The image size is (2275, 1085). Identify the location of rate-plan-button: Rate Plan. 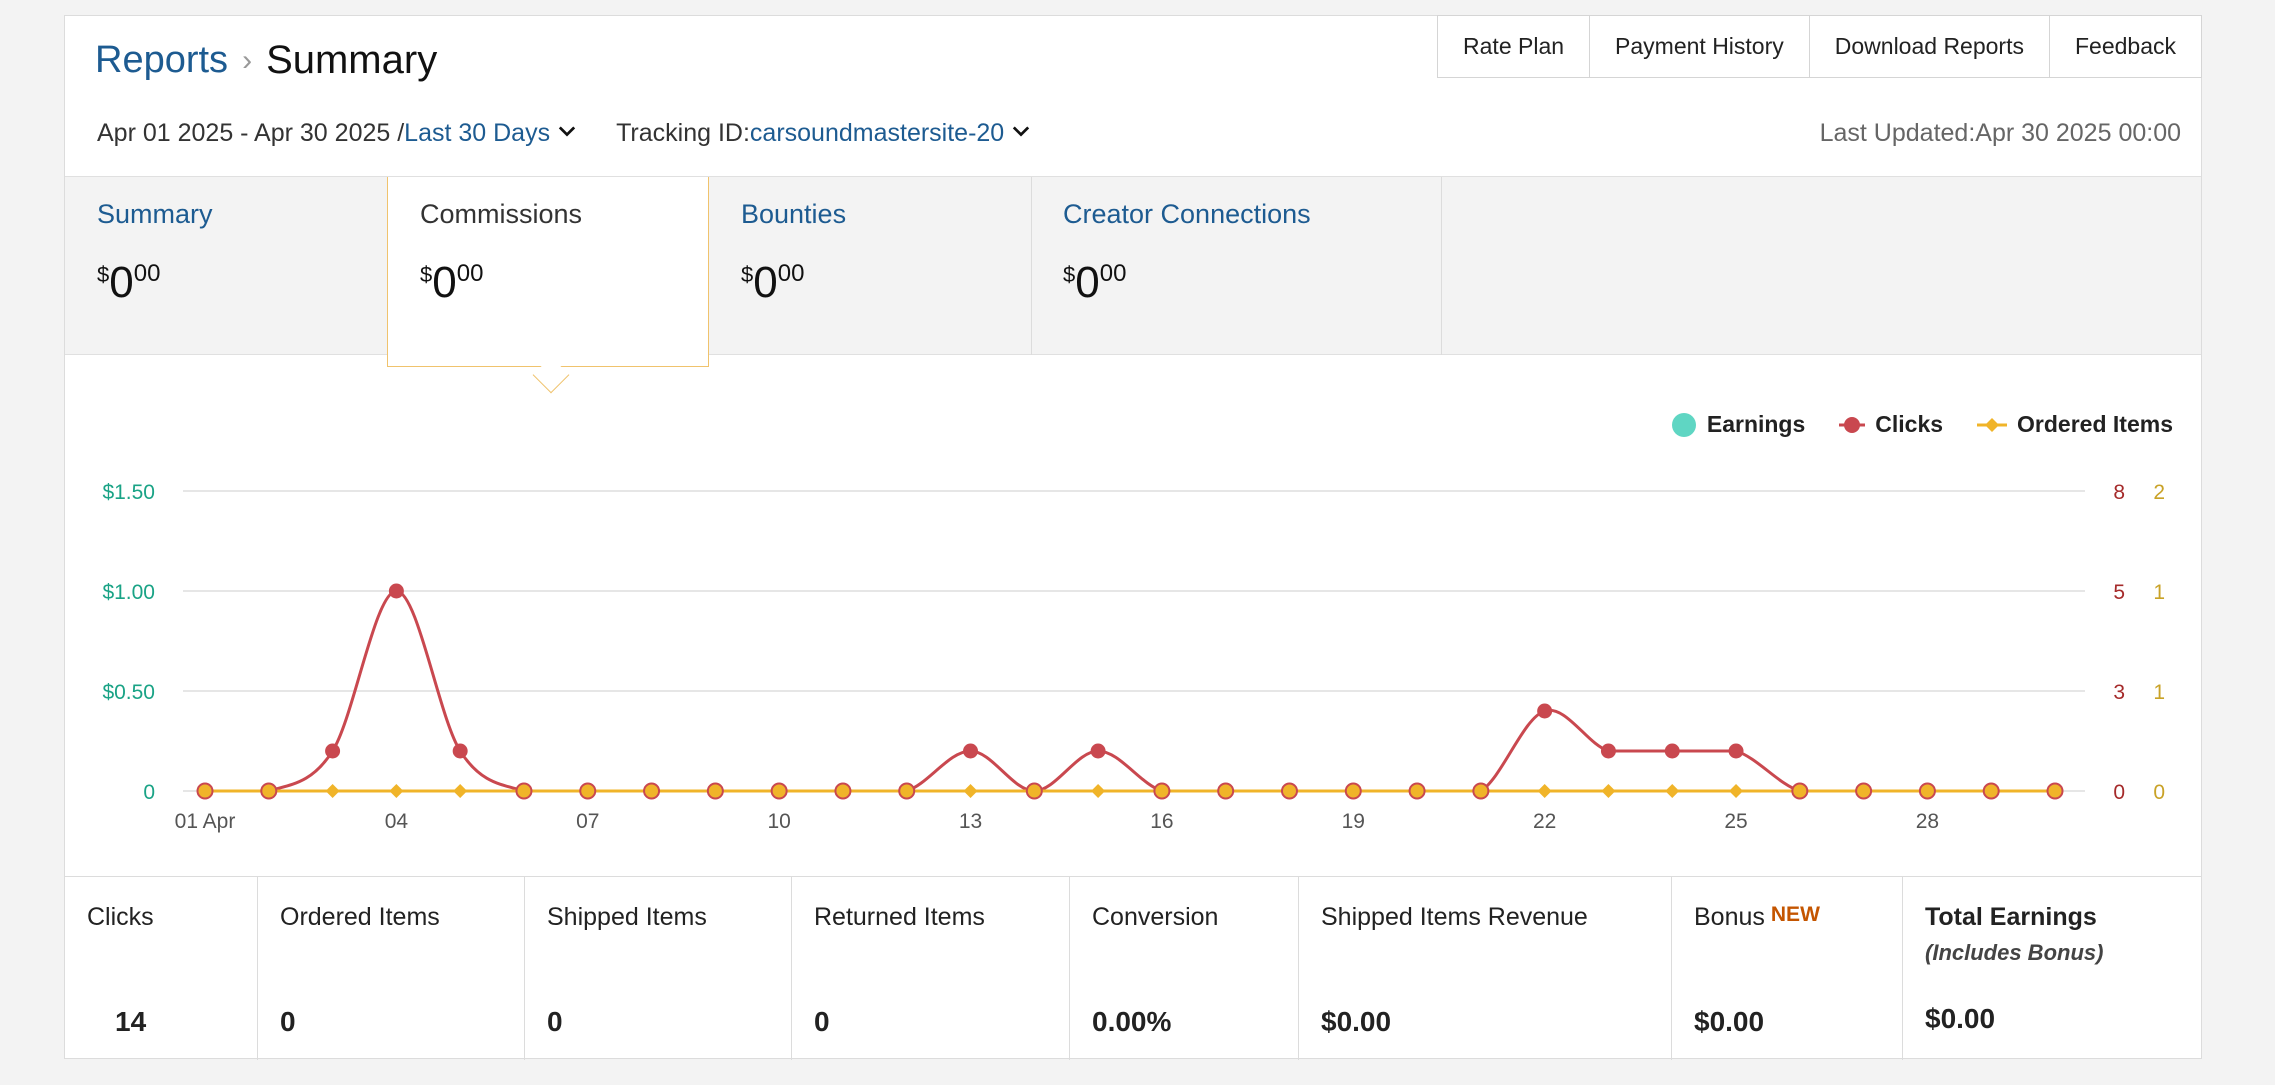
(1514, 46).